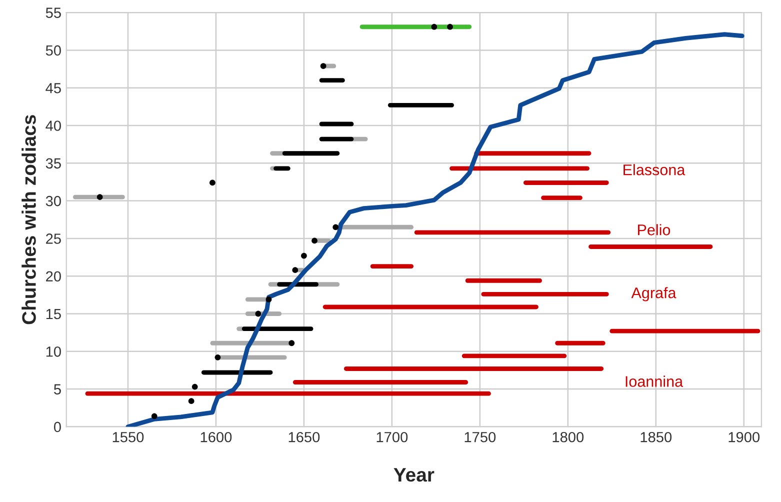  What do you see at coordinates (53, 276) in the screenshot?
I see `y-tick-label: 20` at bounding box center [53, 276].